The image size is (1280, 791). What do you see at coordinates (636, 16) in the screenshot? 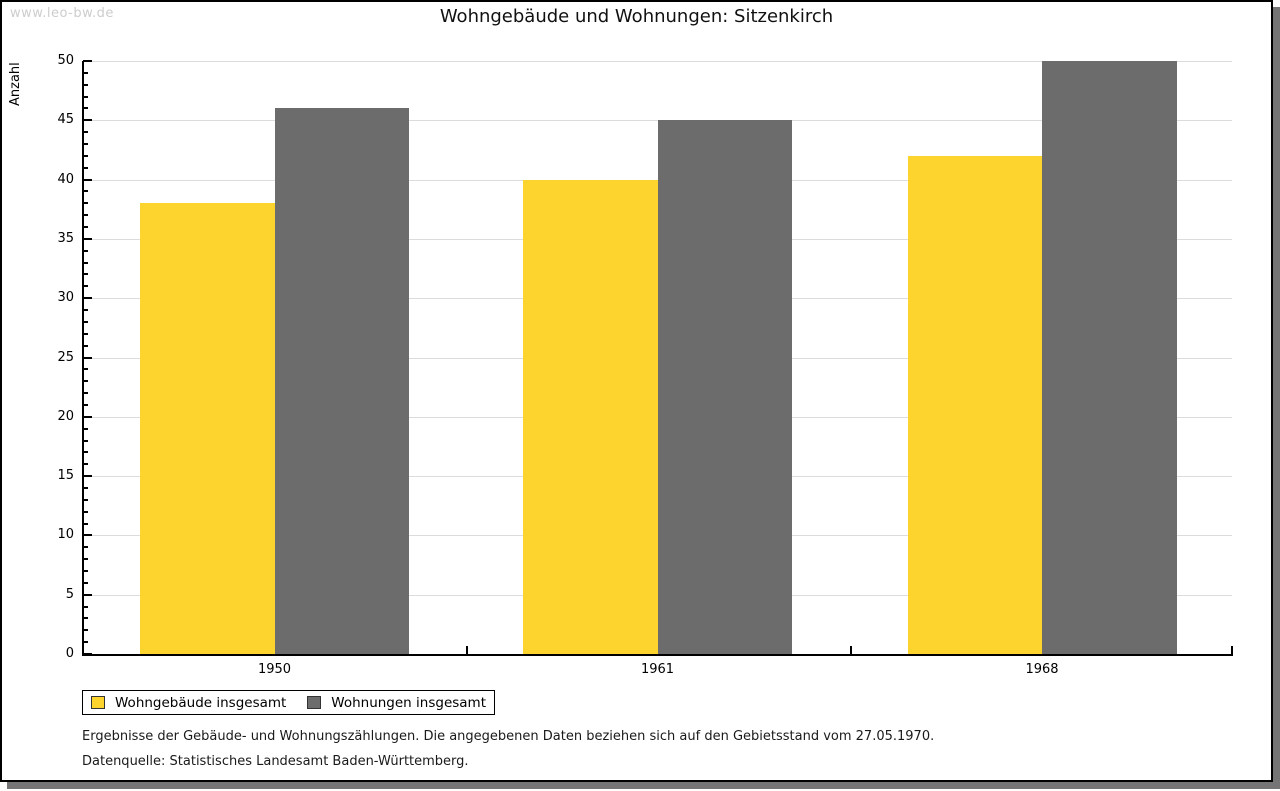
I see `page-title: Wohngebäude und Wohnungen: Sitzenkirch` at bounding box center [636, 16].